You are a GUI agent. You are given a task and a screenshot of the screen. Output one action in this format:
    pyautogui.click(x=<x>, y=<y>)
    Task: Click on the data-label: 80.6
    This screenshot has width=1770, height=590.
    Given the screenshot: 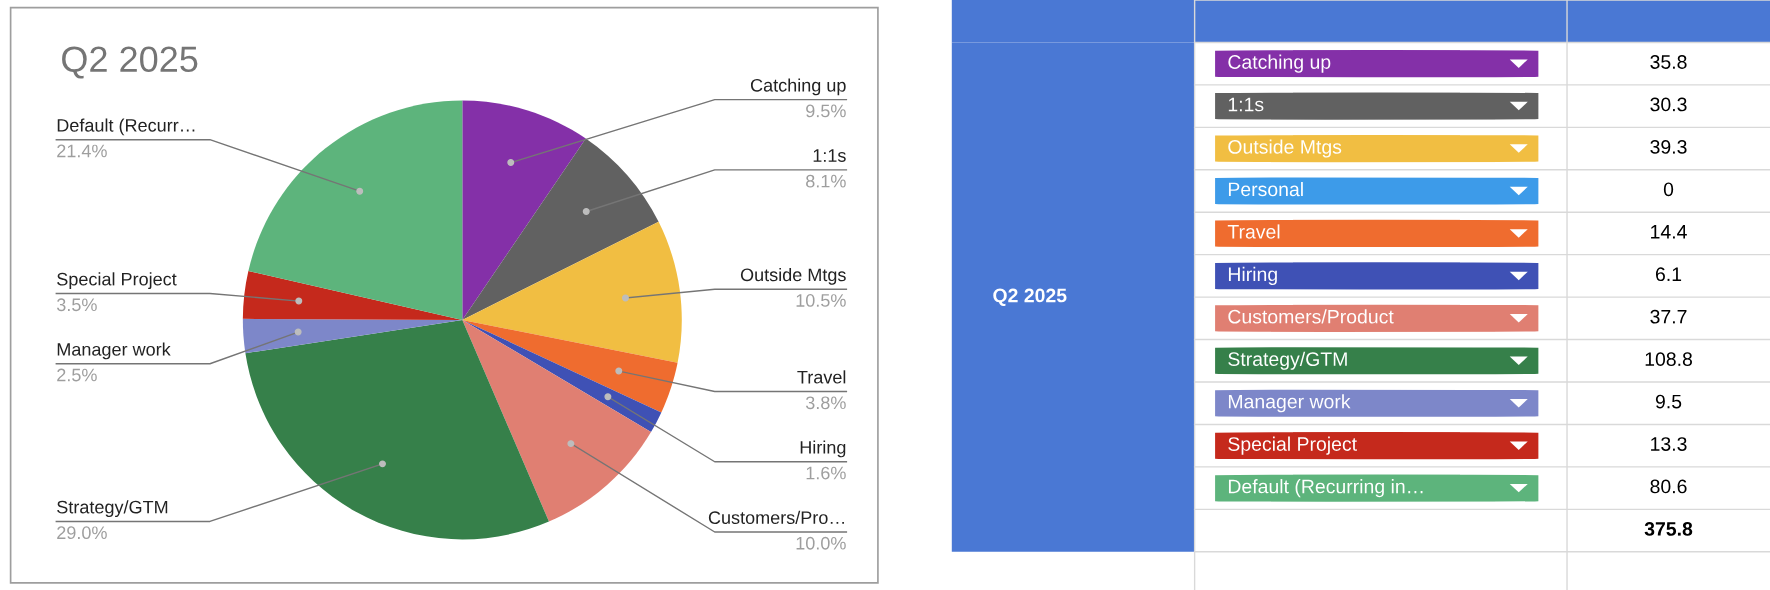 What is the action you would take?
    pyautogui.click(x=1668, y=486)
    